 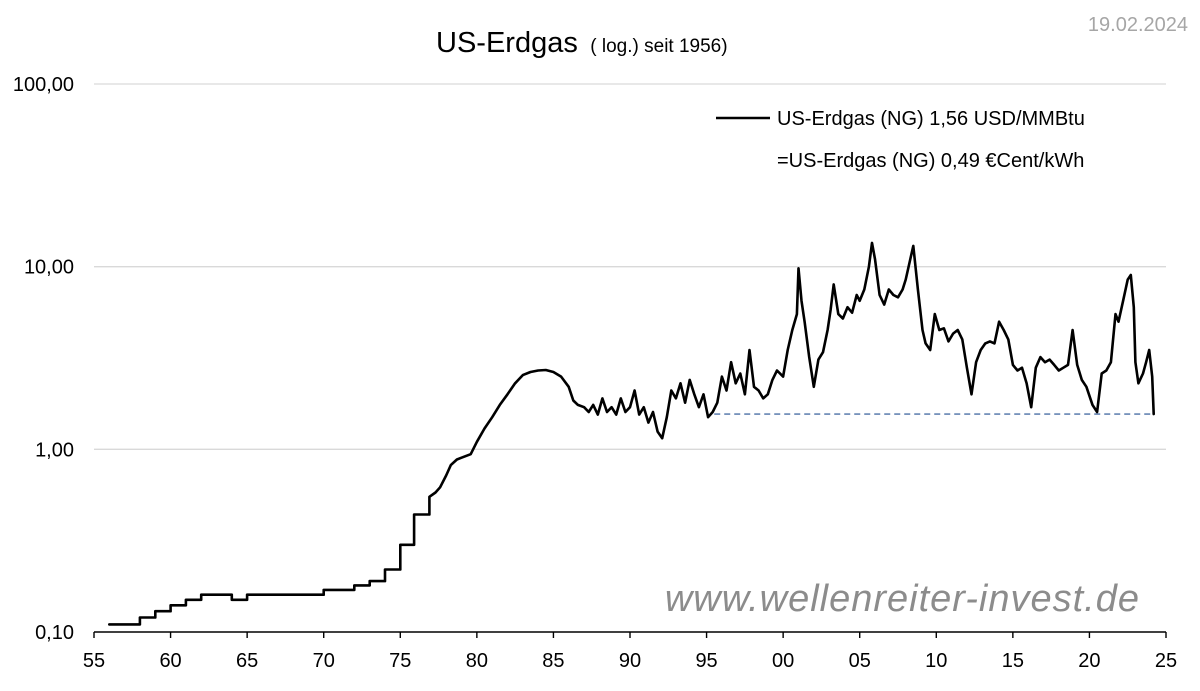 I want to click on chart-title-main: US-Erdgas, so click(x=507, y=43).